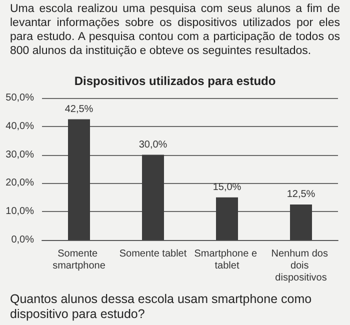 The width and height of the screenshot is (350, 325). What do you see at coordinates (20, 183) in the screenshot?
I see `y-tick-label: 20,0%` at bounding box center [20, 183].